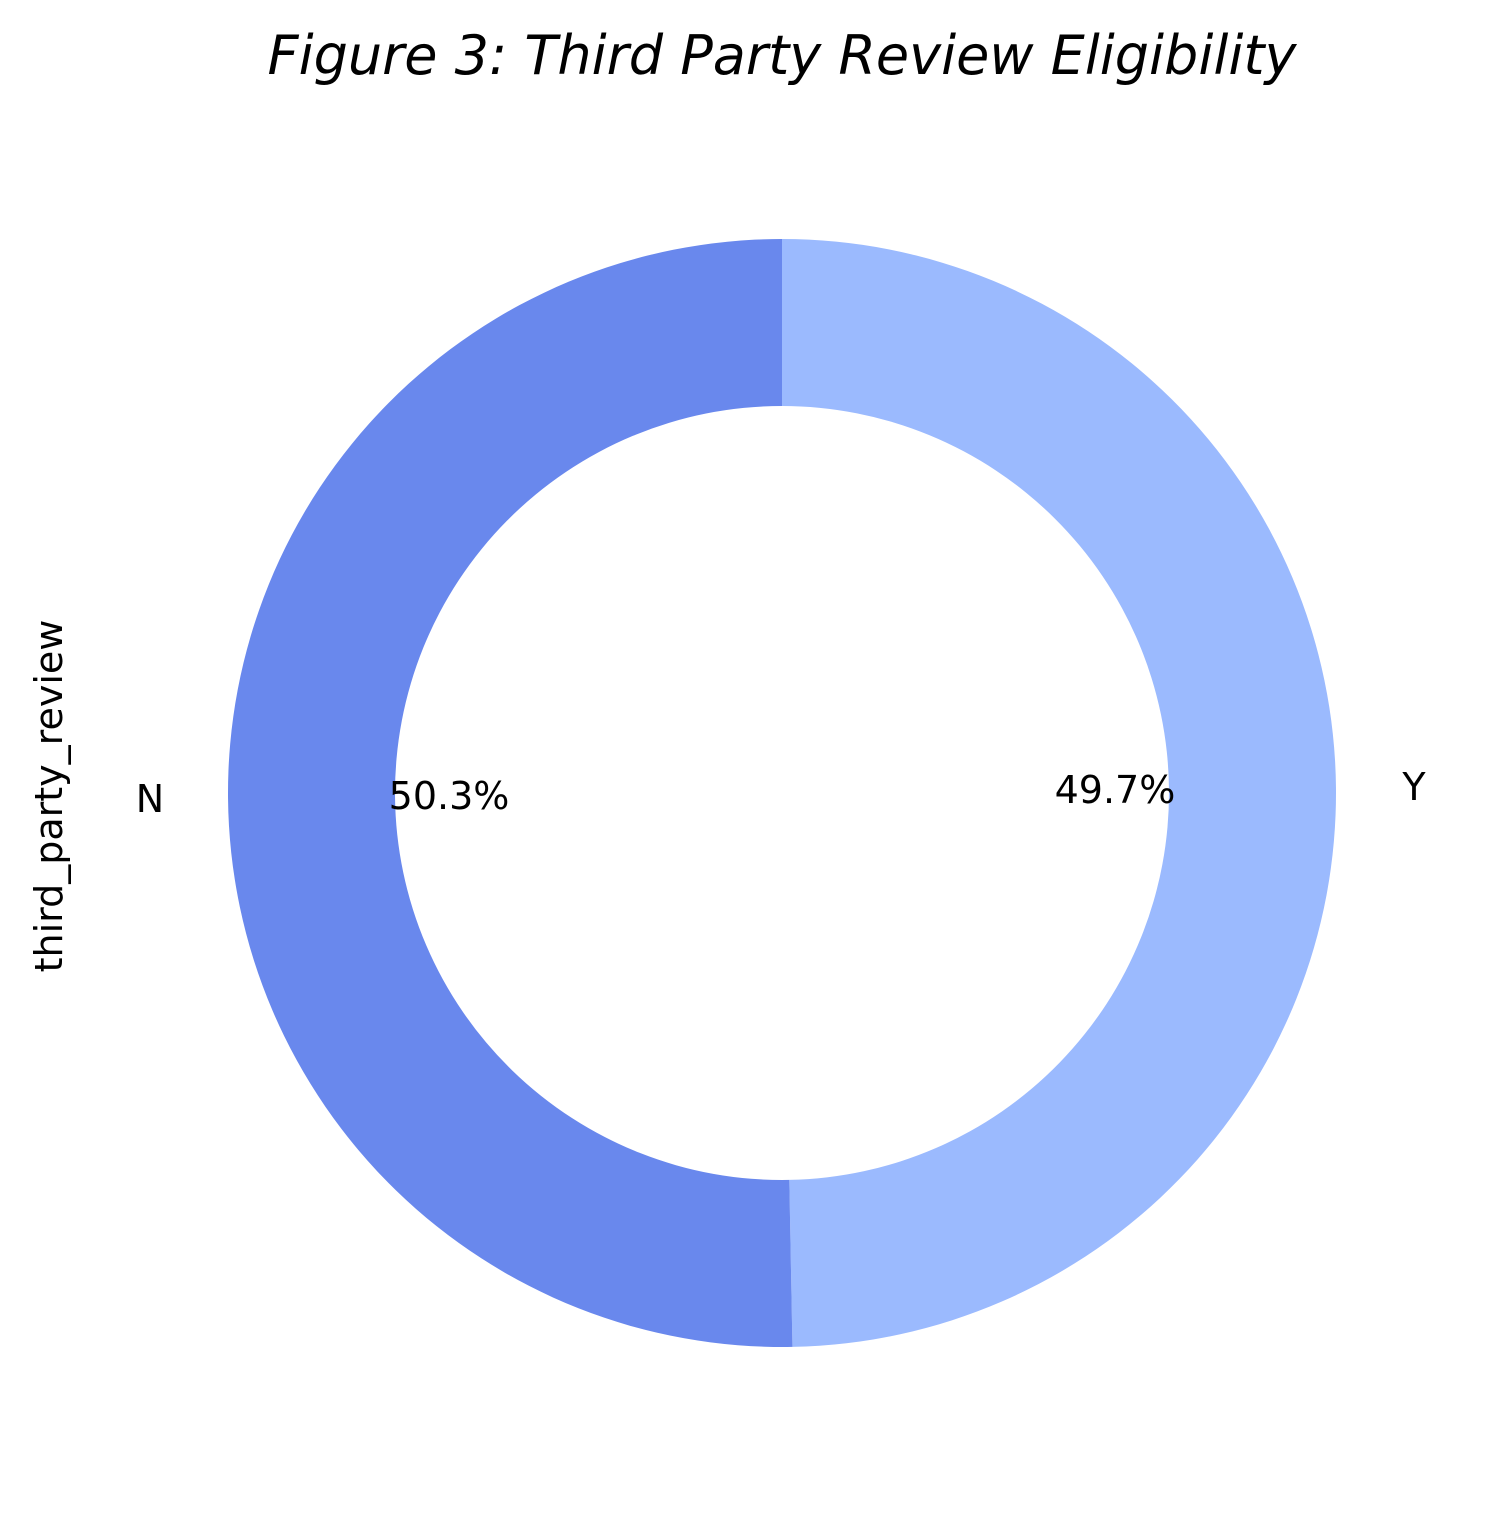 The image size is (1505, 1516). What do you see at coordinates (150, 799) in the screenshot?
I see `slice-label-n: N` at bounding box center [150, 799].